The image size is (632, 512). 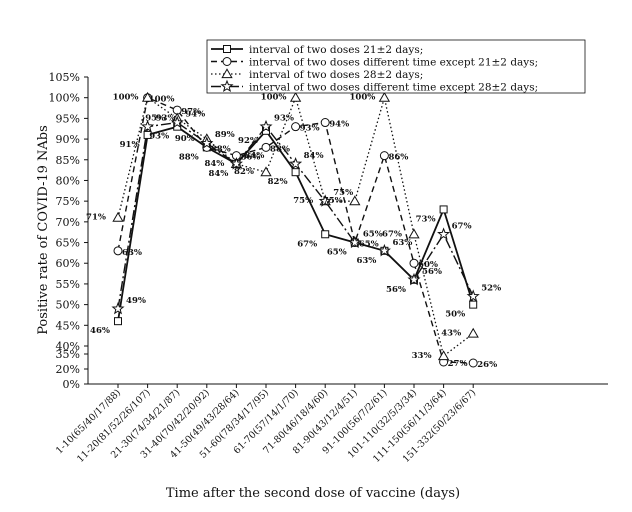 What do you see at coordinates (100, 331) in the screenshot?
I see `data-label-square: 46%` at bounding box center [100, 331].